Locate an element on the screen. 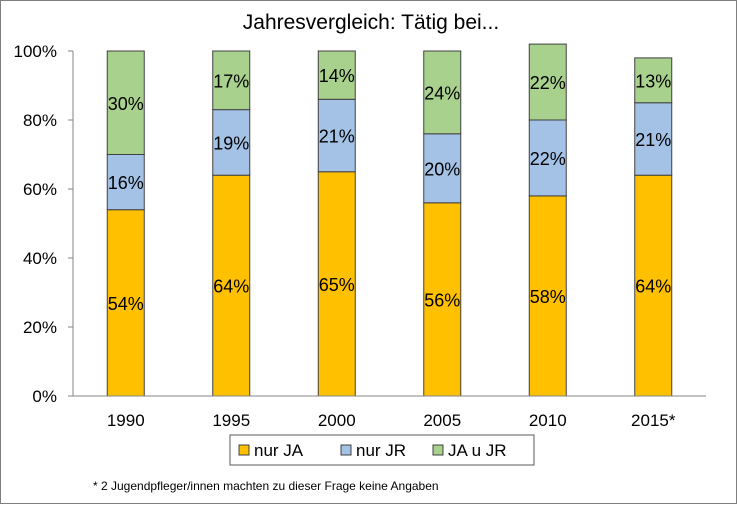  bar-nur-jr-2000 is located at coordinates (336, 135).